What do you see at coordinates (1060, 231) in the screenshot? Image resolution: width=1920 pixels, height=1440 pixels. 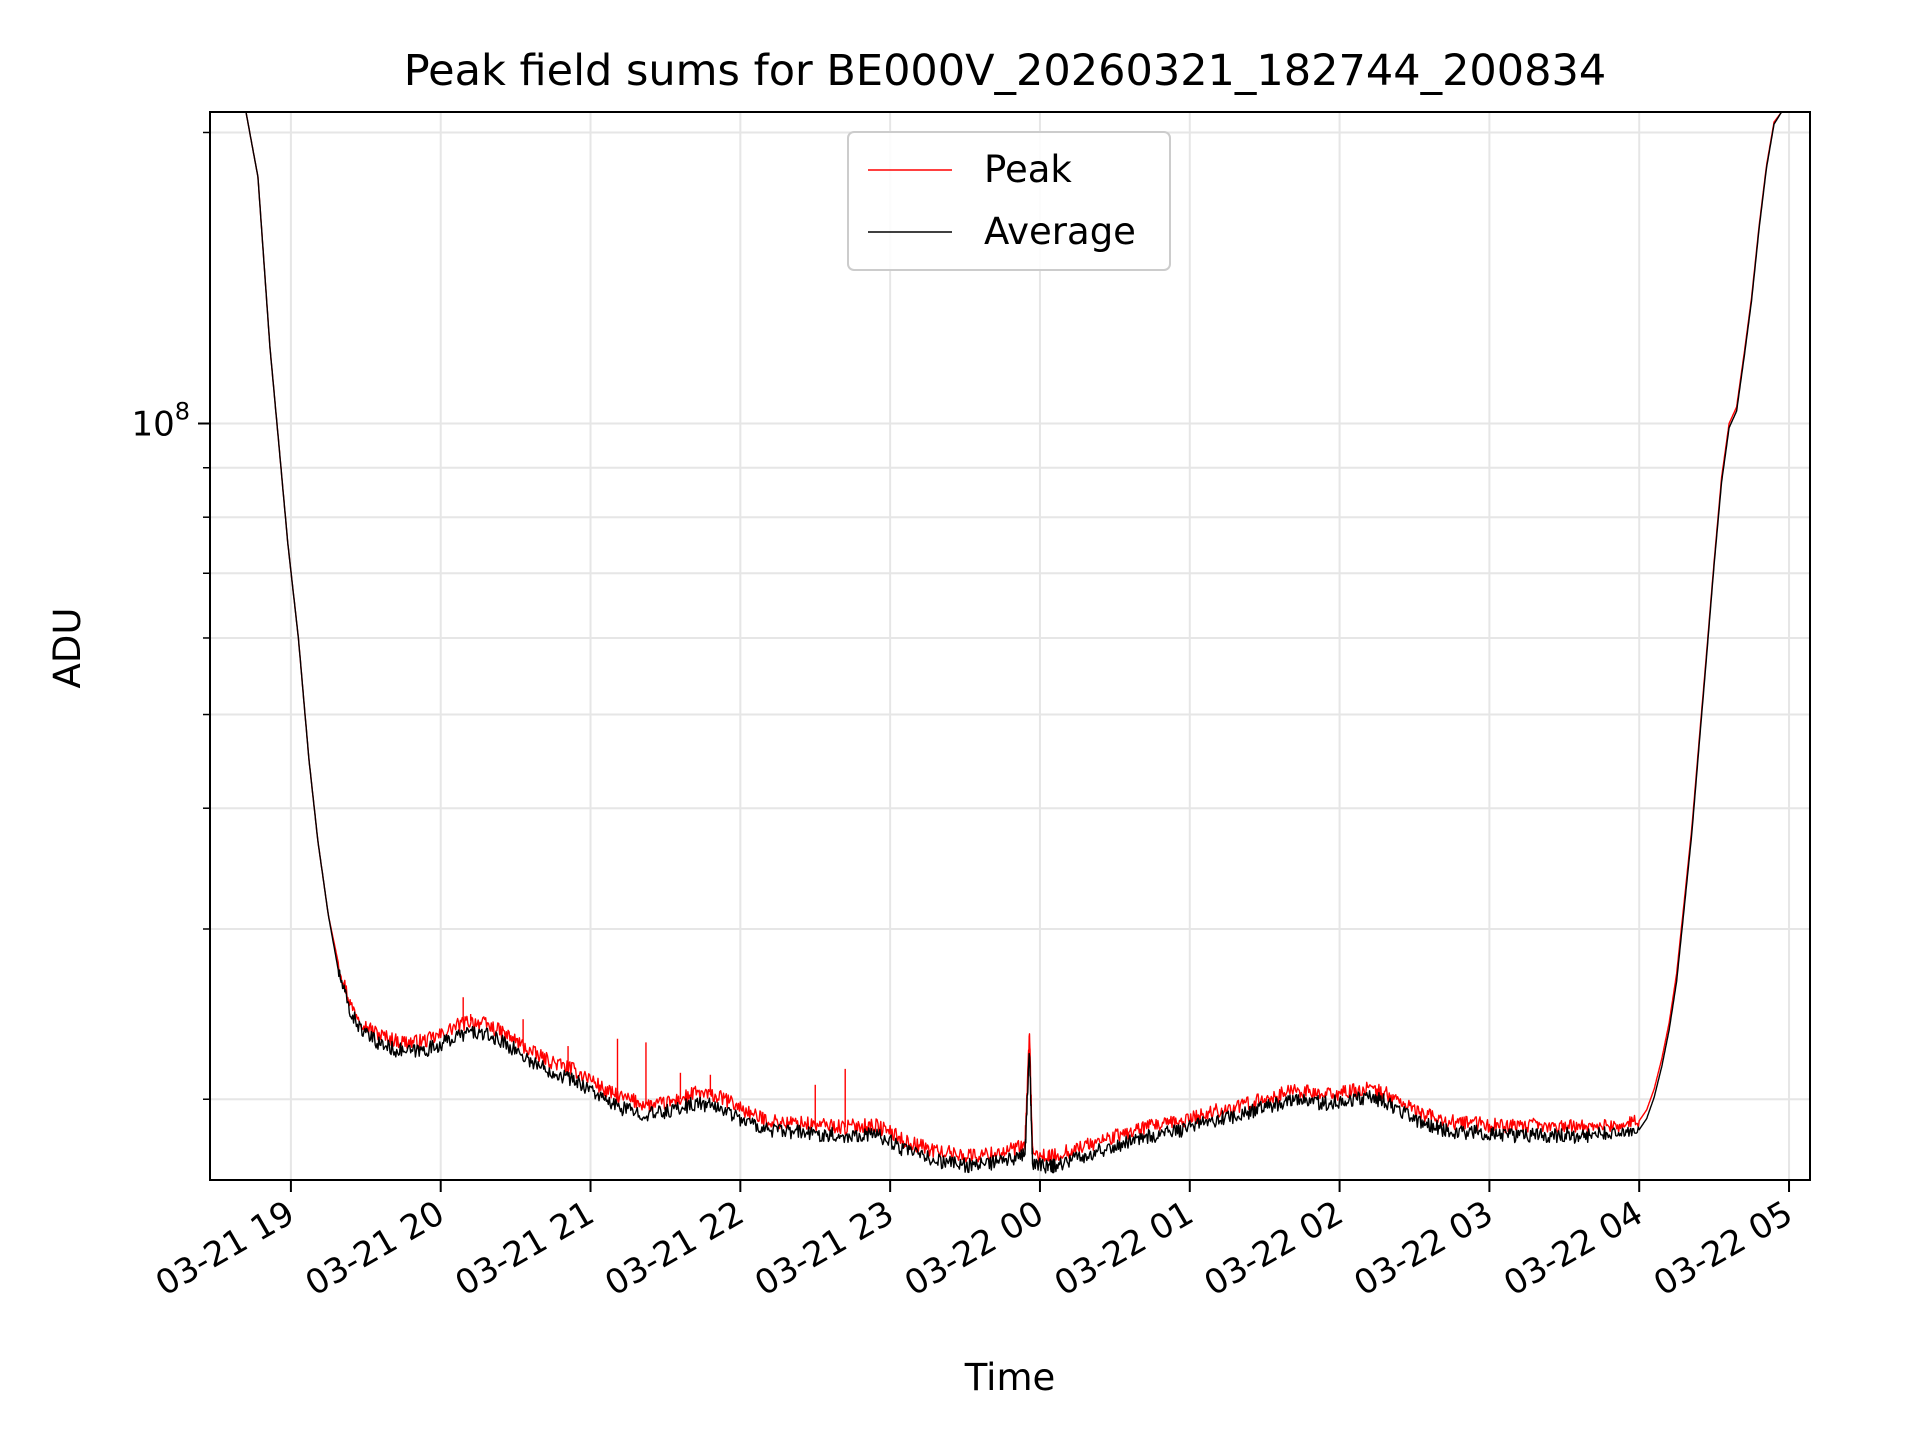 I see `legend-label-average: Average` at bounding box center [1060, 231].